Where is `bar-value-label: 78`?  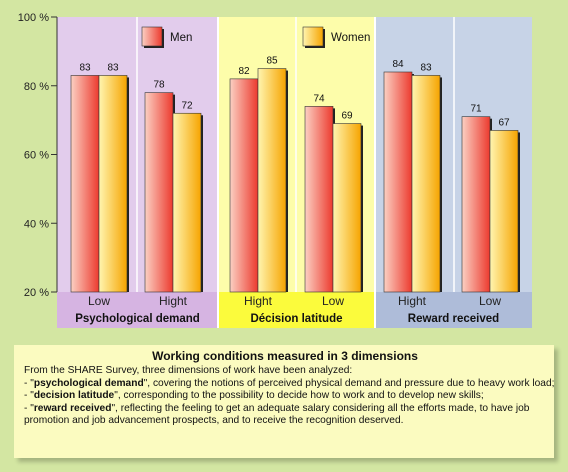 bar-value-label: 78 is located at coordinates (159, 85).